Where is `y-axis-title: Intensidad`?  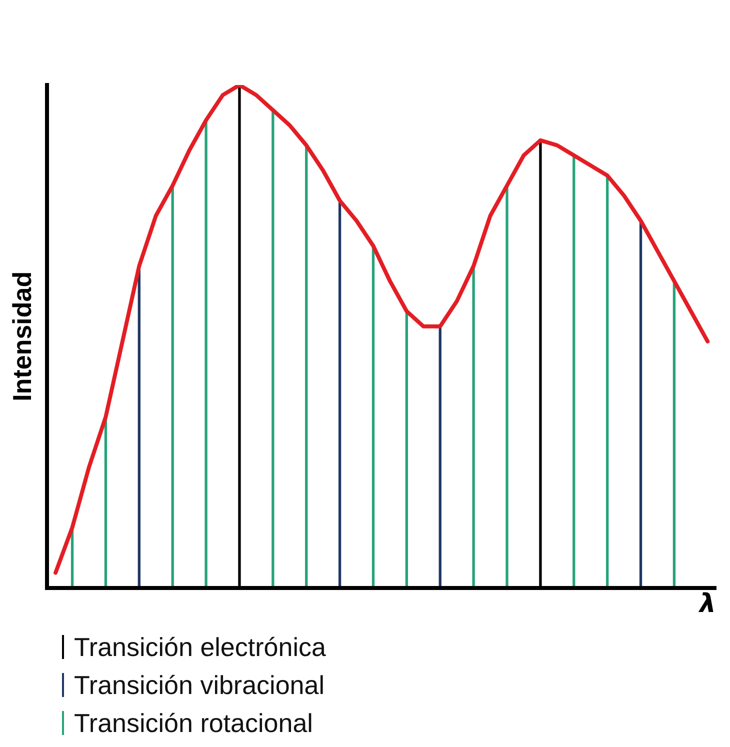
y-axis-title: Intensidad is located at coordinates (21, 336).